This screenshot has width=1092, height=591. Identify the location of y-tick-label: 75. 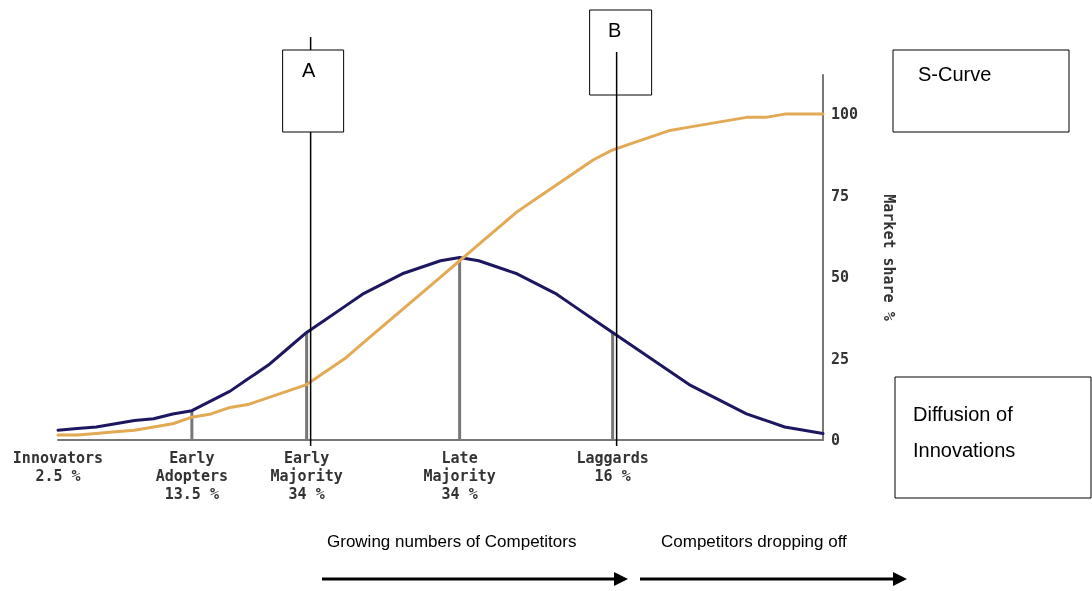
(840, 195).